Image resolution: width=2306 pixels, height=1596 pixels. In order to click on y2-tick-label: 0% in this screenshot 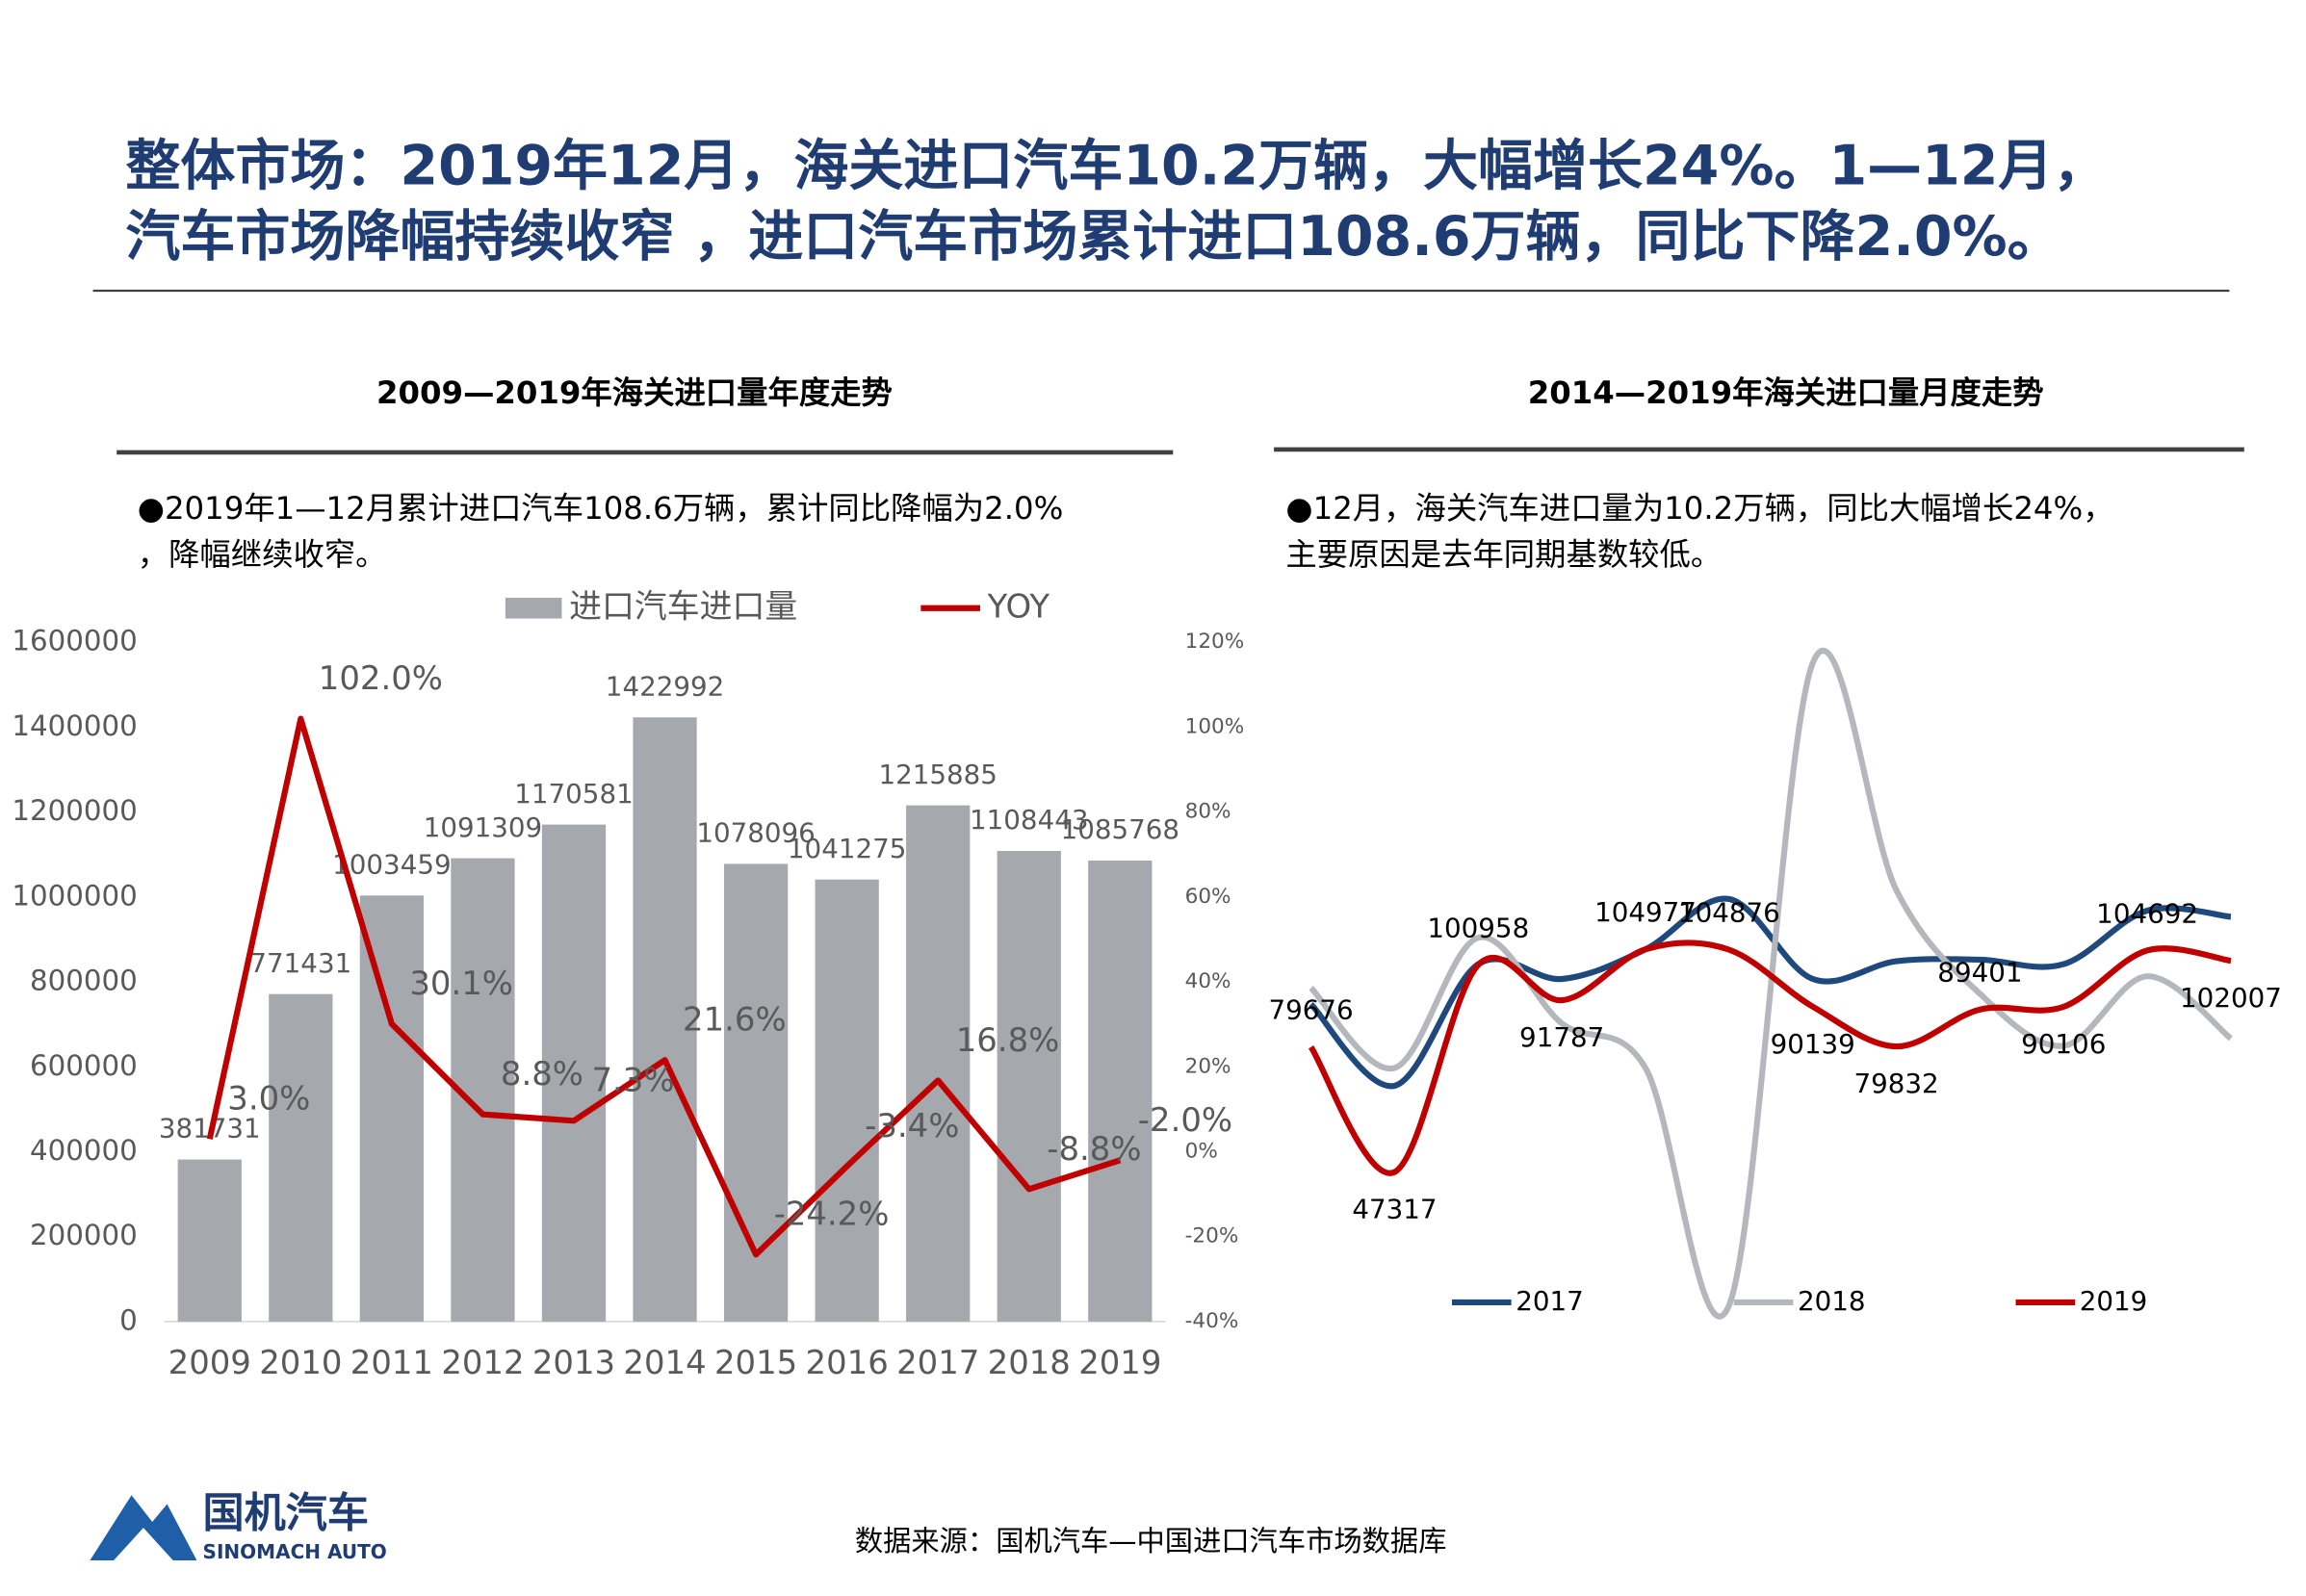, I will do `click(1201, 1152)`.